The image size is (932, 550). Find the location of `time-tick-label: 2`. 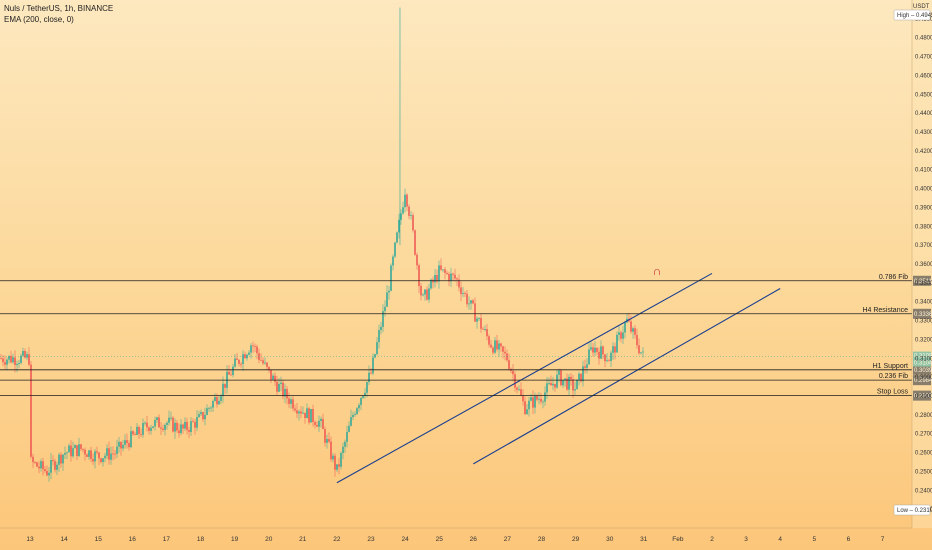

time-tick-label: 2 is located at coordinates (712, 539).